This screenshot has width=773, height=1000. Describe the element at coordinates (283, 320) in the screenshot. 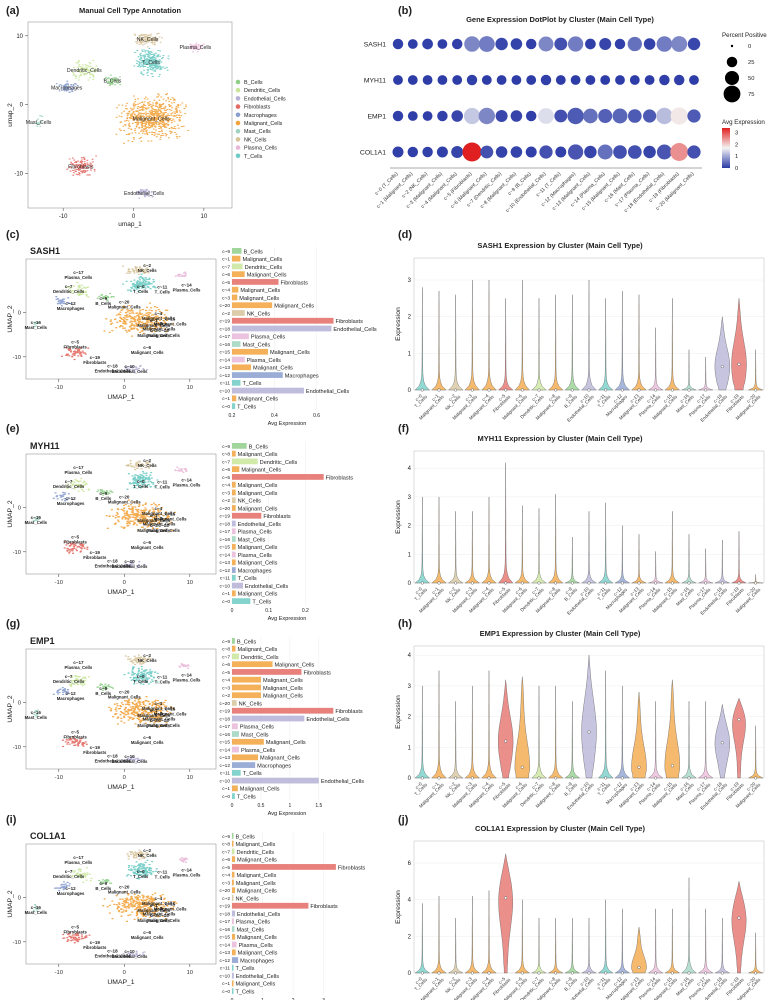

I see `bar-c~19` at that location.